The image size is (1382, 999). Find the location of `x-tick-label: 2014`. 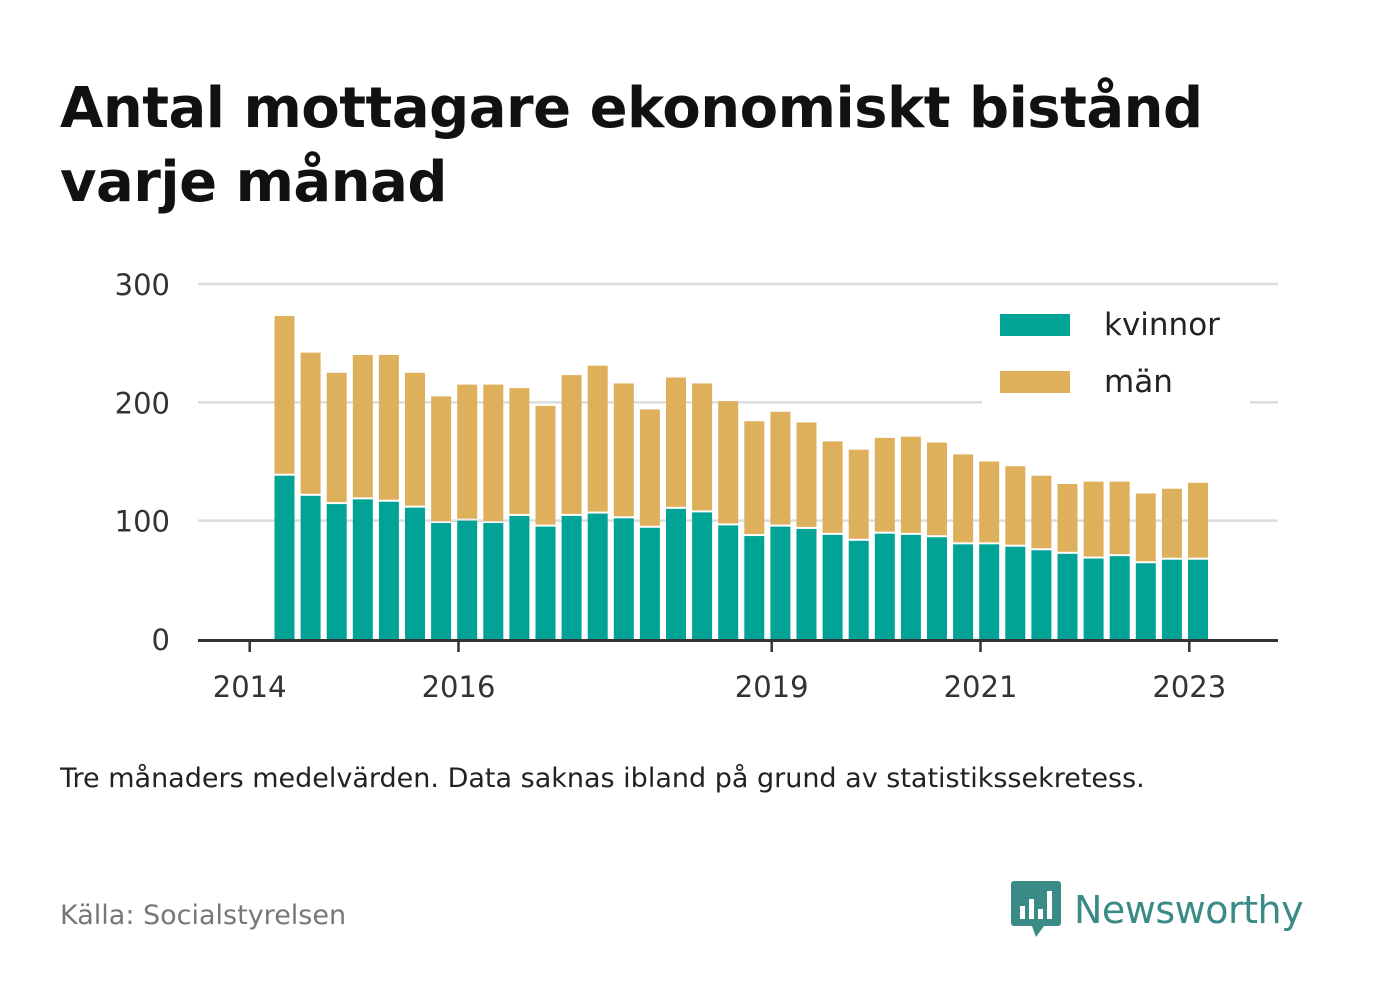

x-tick-label: 2014 is located at coordinates (250, 687).